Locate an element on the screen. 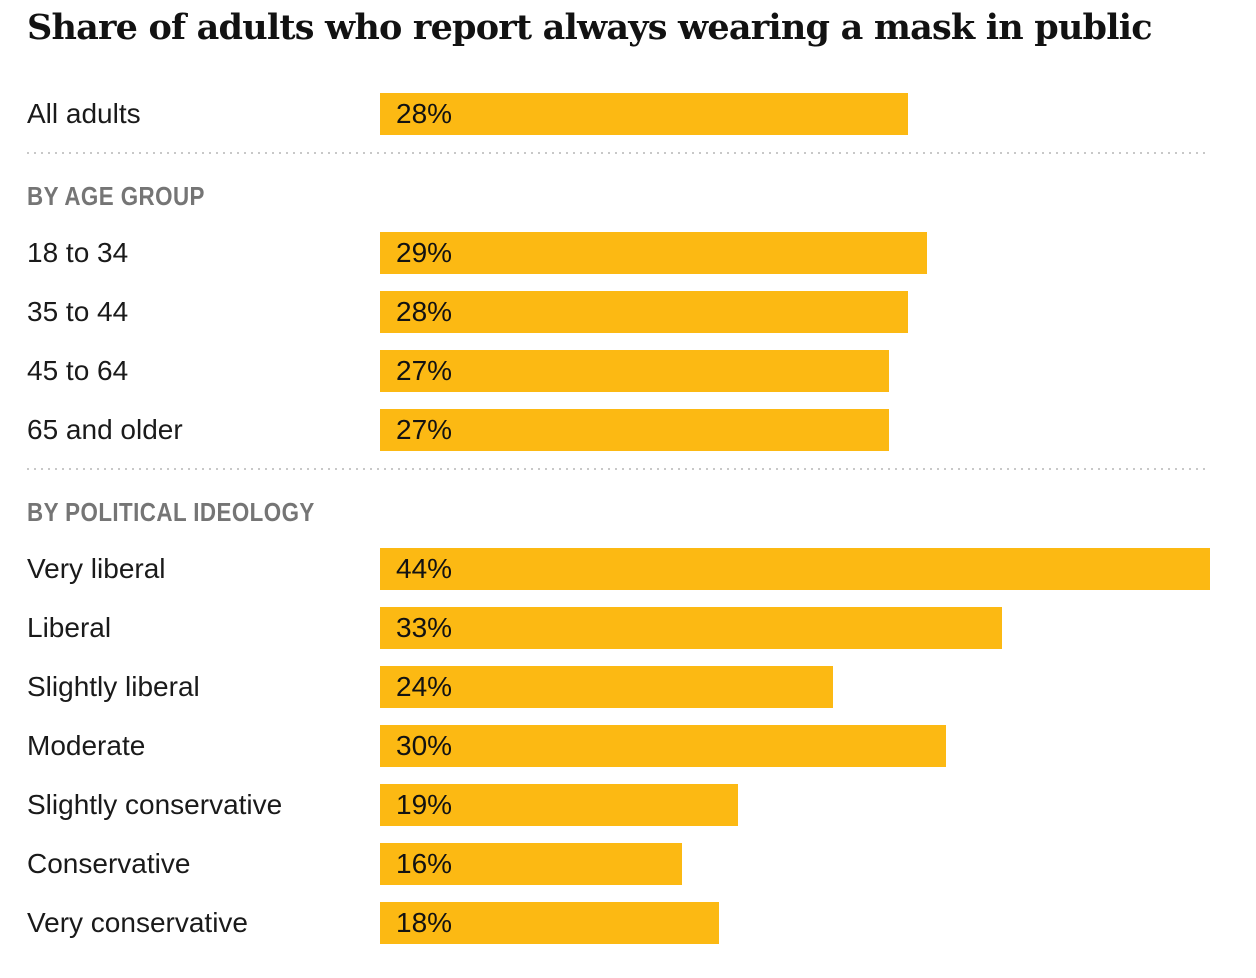  chart-row-conservative: Conservative 16% is located at coordinates (641, 864).